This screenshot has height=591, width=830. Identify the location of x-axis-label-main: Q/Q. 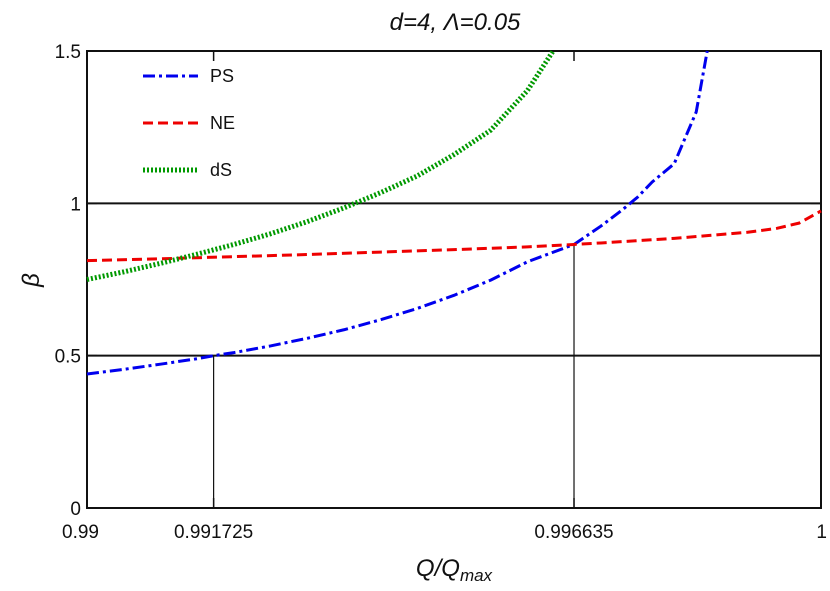
(438, 568).